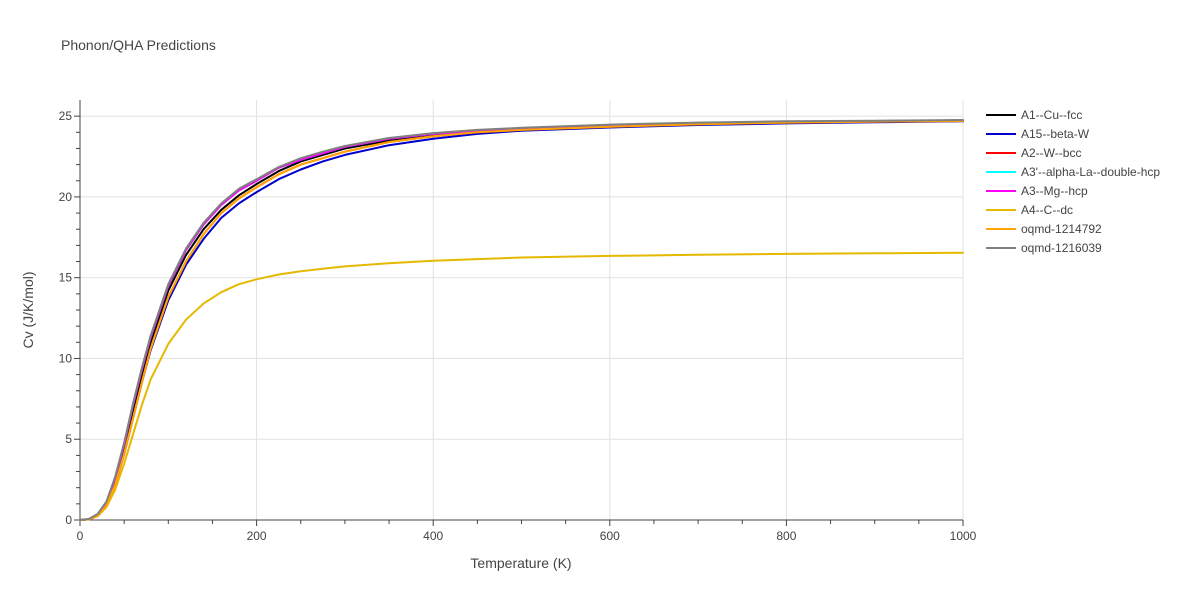 Image resolution: width=1200 pixels, height=600 pixels. I want to click on x-tick-label: 800, so click(786, 536).